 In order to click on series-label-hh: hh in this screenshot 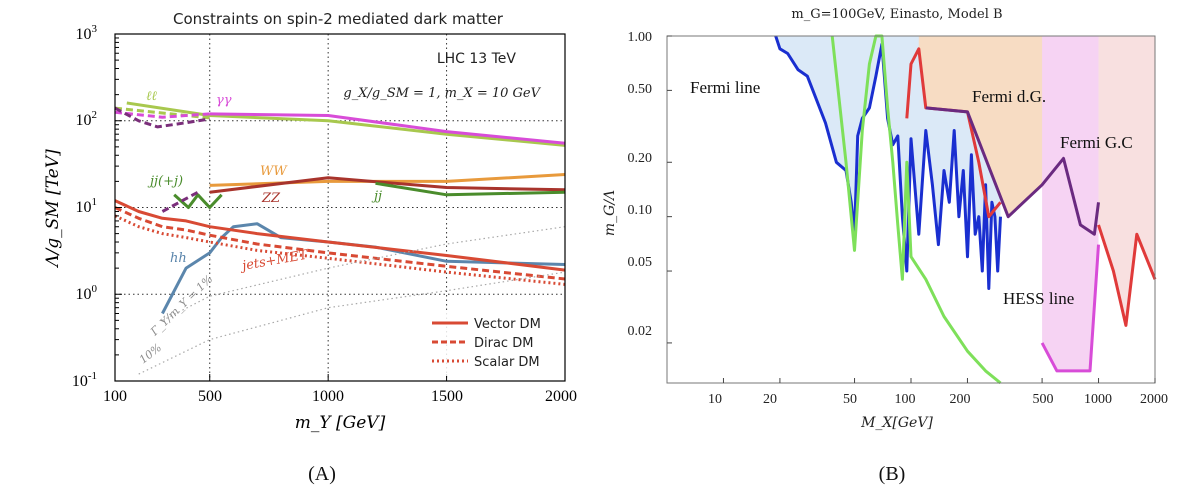, I will do `click(178, 258)`.